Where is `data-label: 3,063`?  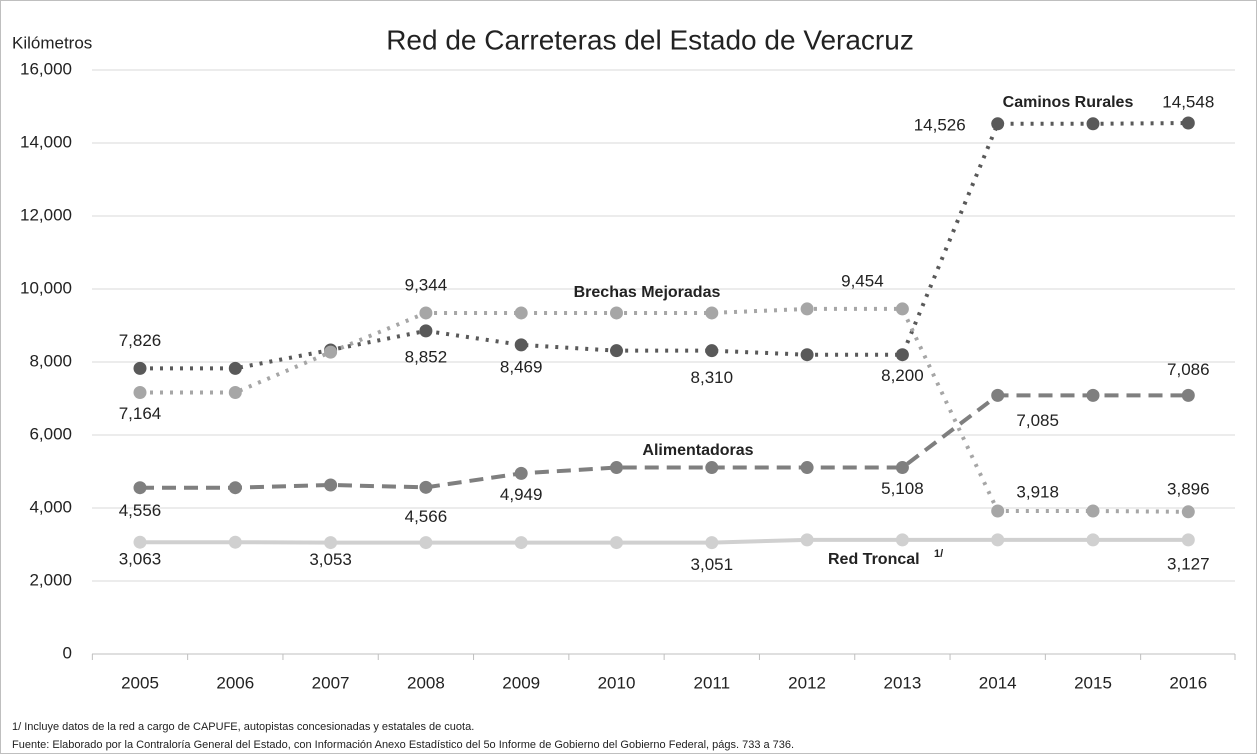
data-label: 3,063 is located at coordinates (140, 559).